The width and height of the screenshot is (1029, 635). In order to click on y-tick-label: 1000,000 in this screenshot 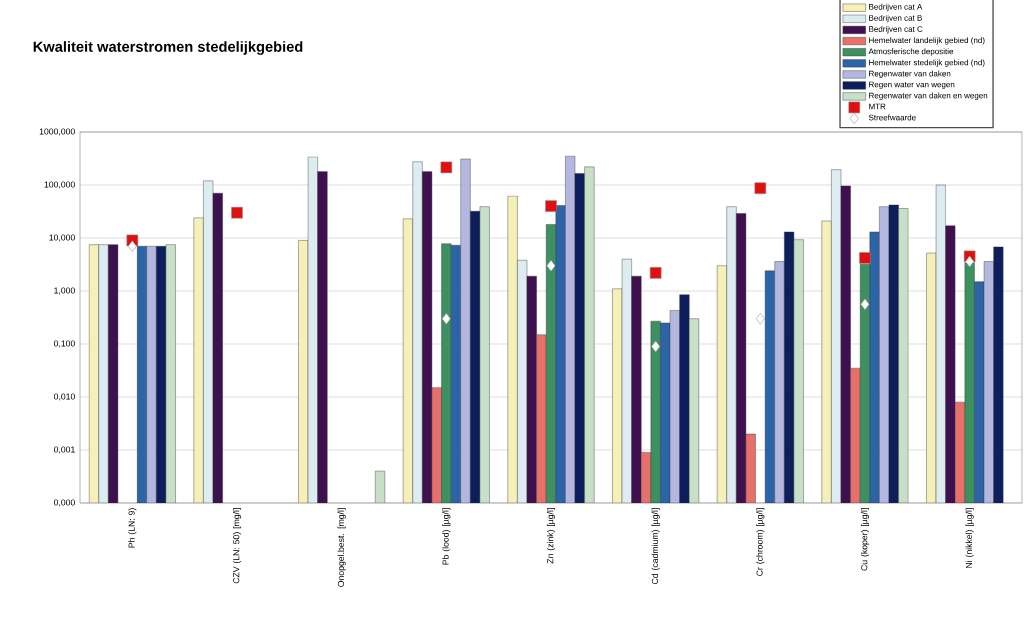, I will do `click(57, 132)`.